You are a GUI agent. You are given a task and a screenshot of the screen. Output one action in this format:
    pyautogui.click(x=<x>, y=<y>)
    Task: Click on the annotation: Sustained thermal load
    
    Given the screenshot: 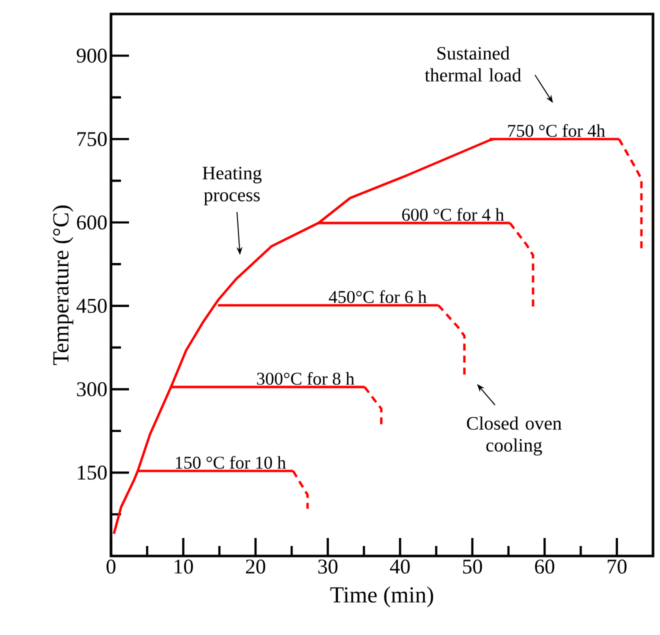 What is the action you would take?
    pyautogui.click(x=473, y=64)
    